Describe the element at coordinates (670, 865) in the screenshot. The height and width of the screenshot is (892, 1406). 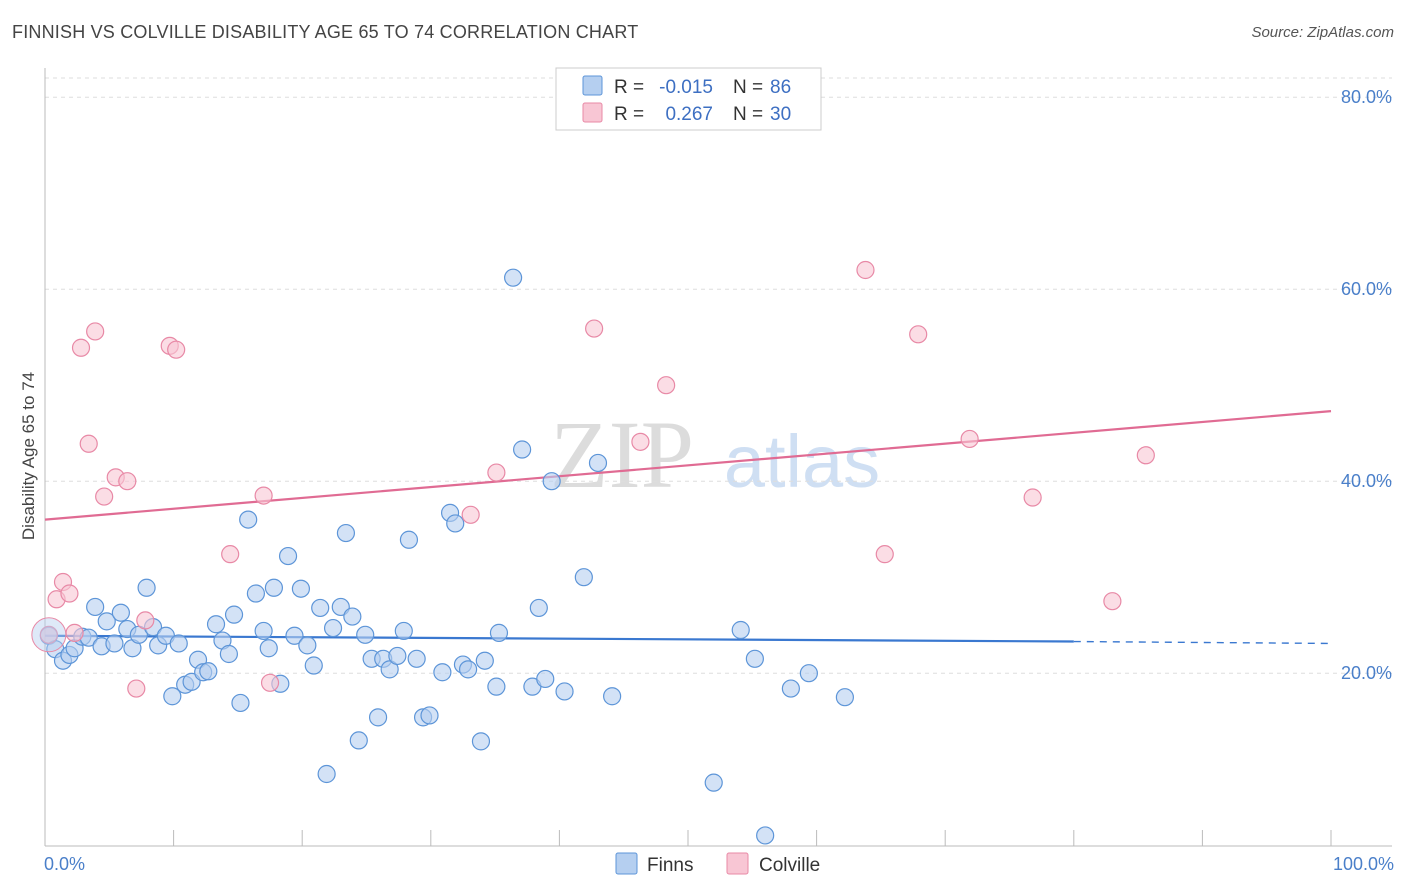
I see `bottom-legend-finns-label: Finns` at that location.